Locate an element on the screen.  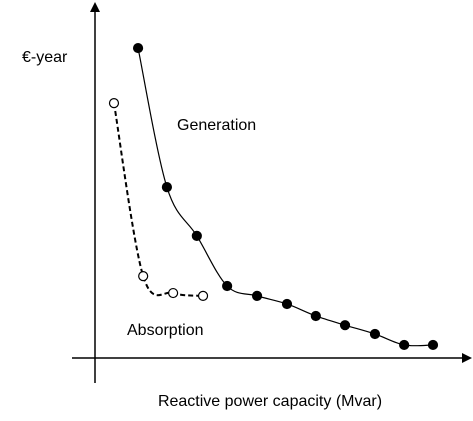
y-axis-label: €-year is located at coordinates (45, 57).